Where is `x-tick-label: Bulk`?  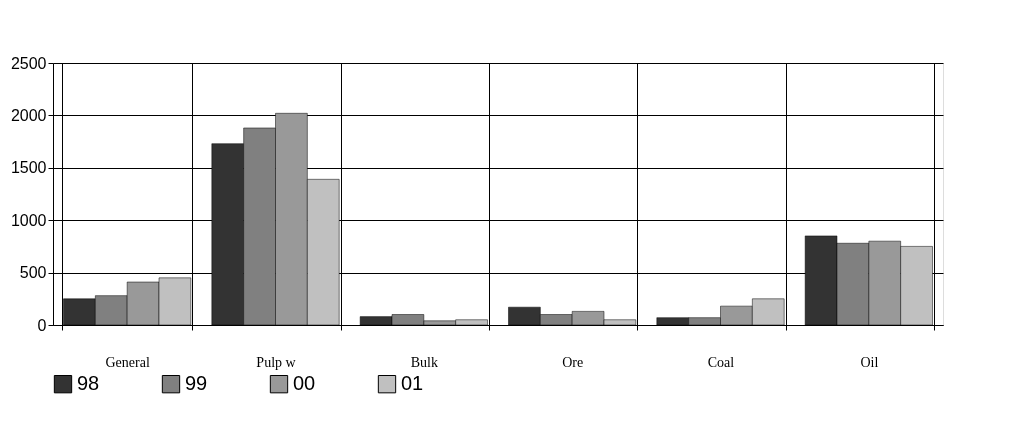
x-tick-label: Bulk is located at coordinates (424, 362).